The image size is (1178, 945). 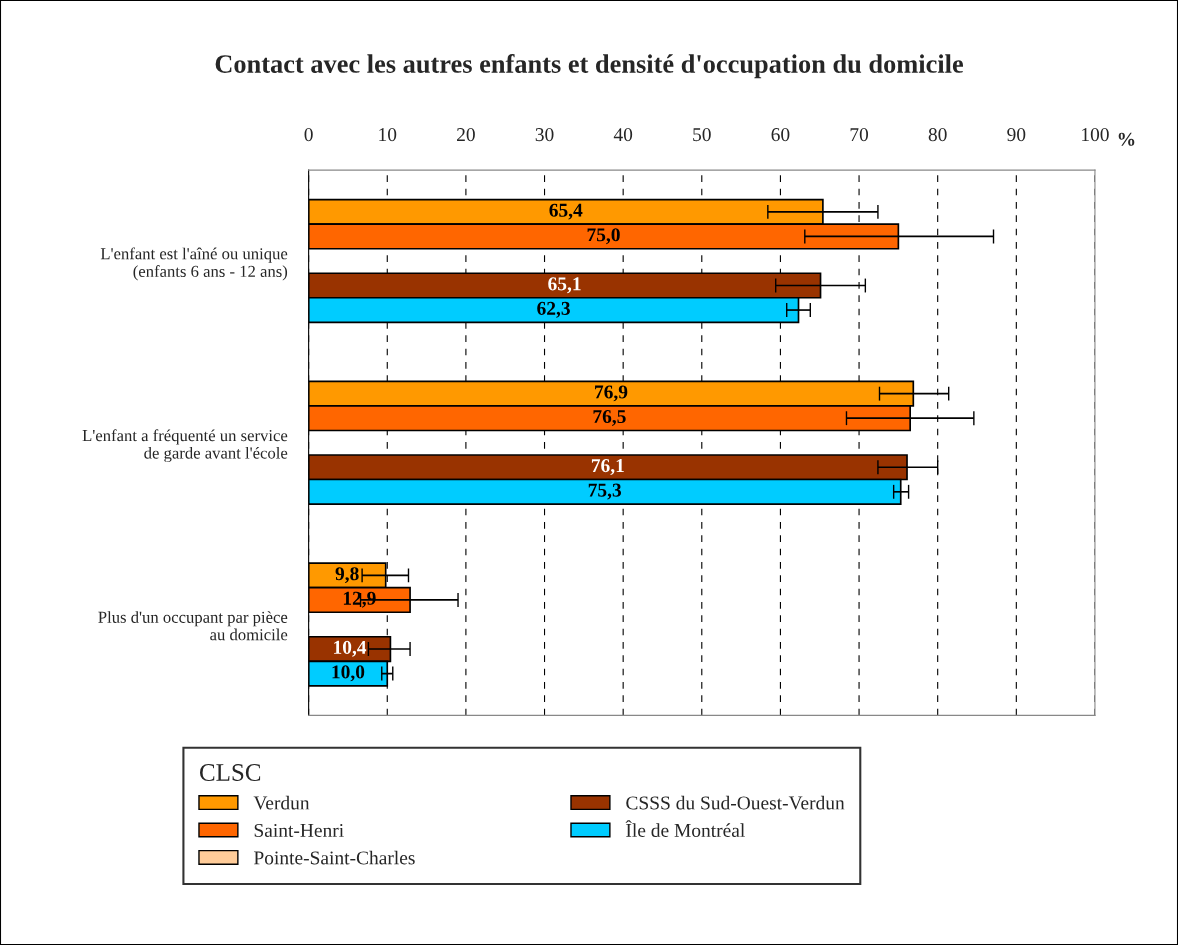 I want to click on x-tick-label: 60, so click(x=780, y=135).